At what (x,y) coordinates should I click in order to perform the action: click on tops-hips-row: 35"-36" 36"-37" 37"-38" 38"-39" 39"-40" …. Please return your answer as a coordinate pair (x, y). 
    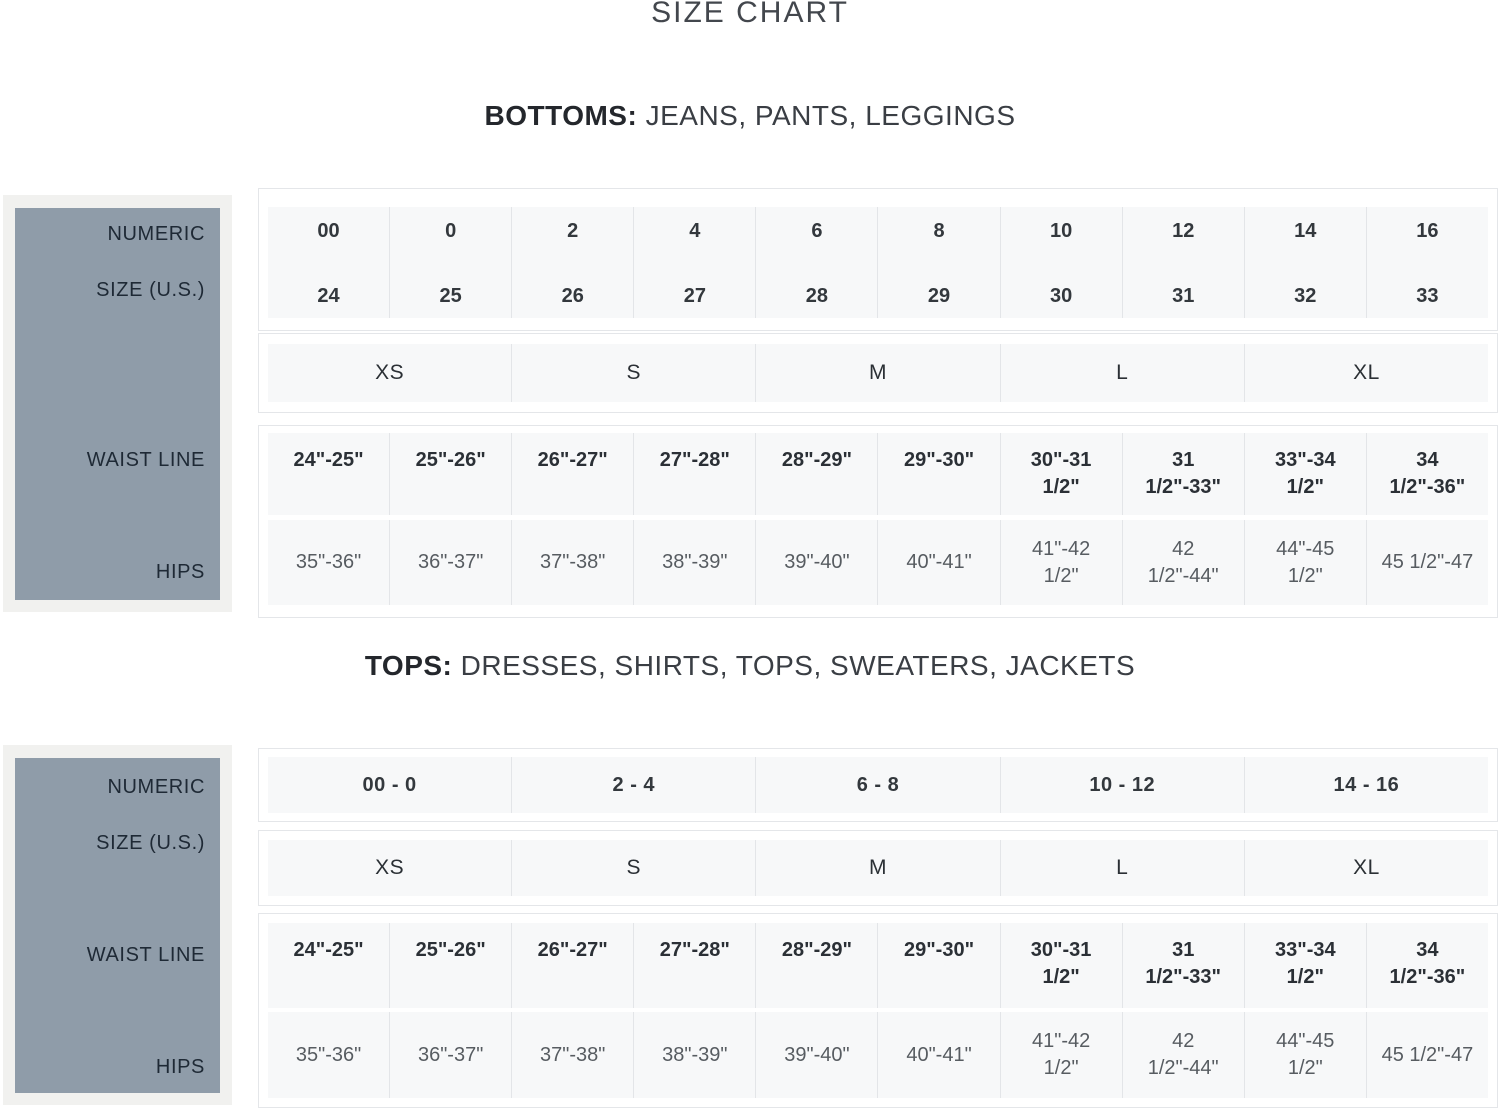
    Looking at the image, I should click on (878, 1055).